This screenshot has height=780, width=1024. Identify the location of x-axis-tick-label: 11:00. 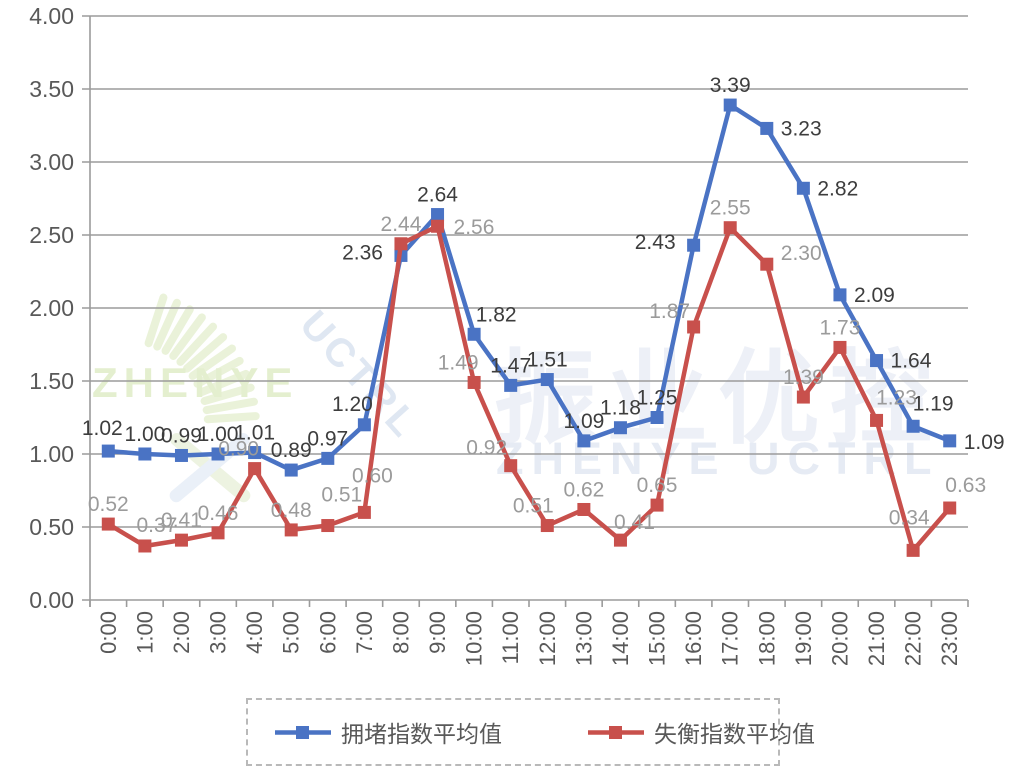
(510, 637).